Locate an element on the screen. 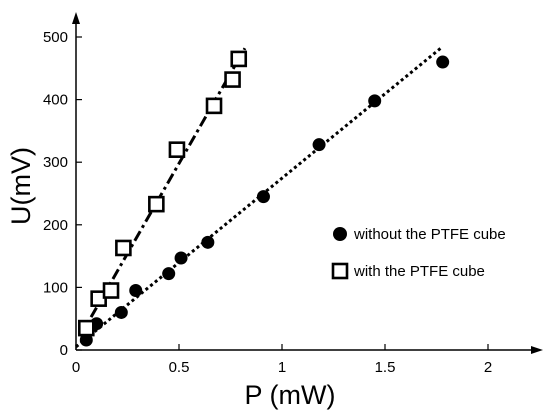 Image resolution: width=550 pixels, height=415 pixels. y-axis-arrow is located at coordinates (76, 18).